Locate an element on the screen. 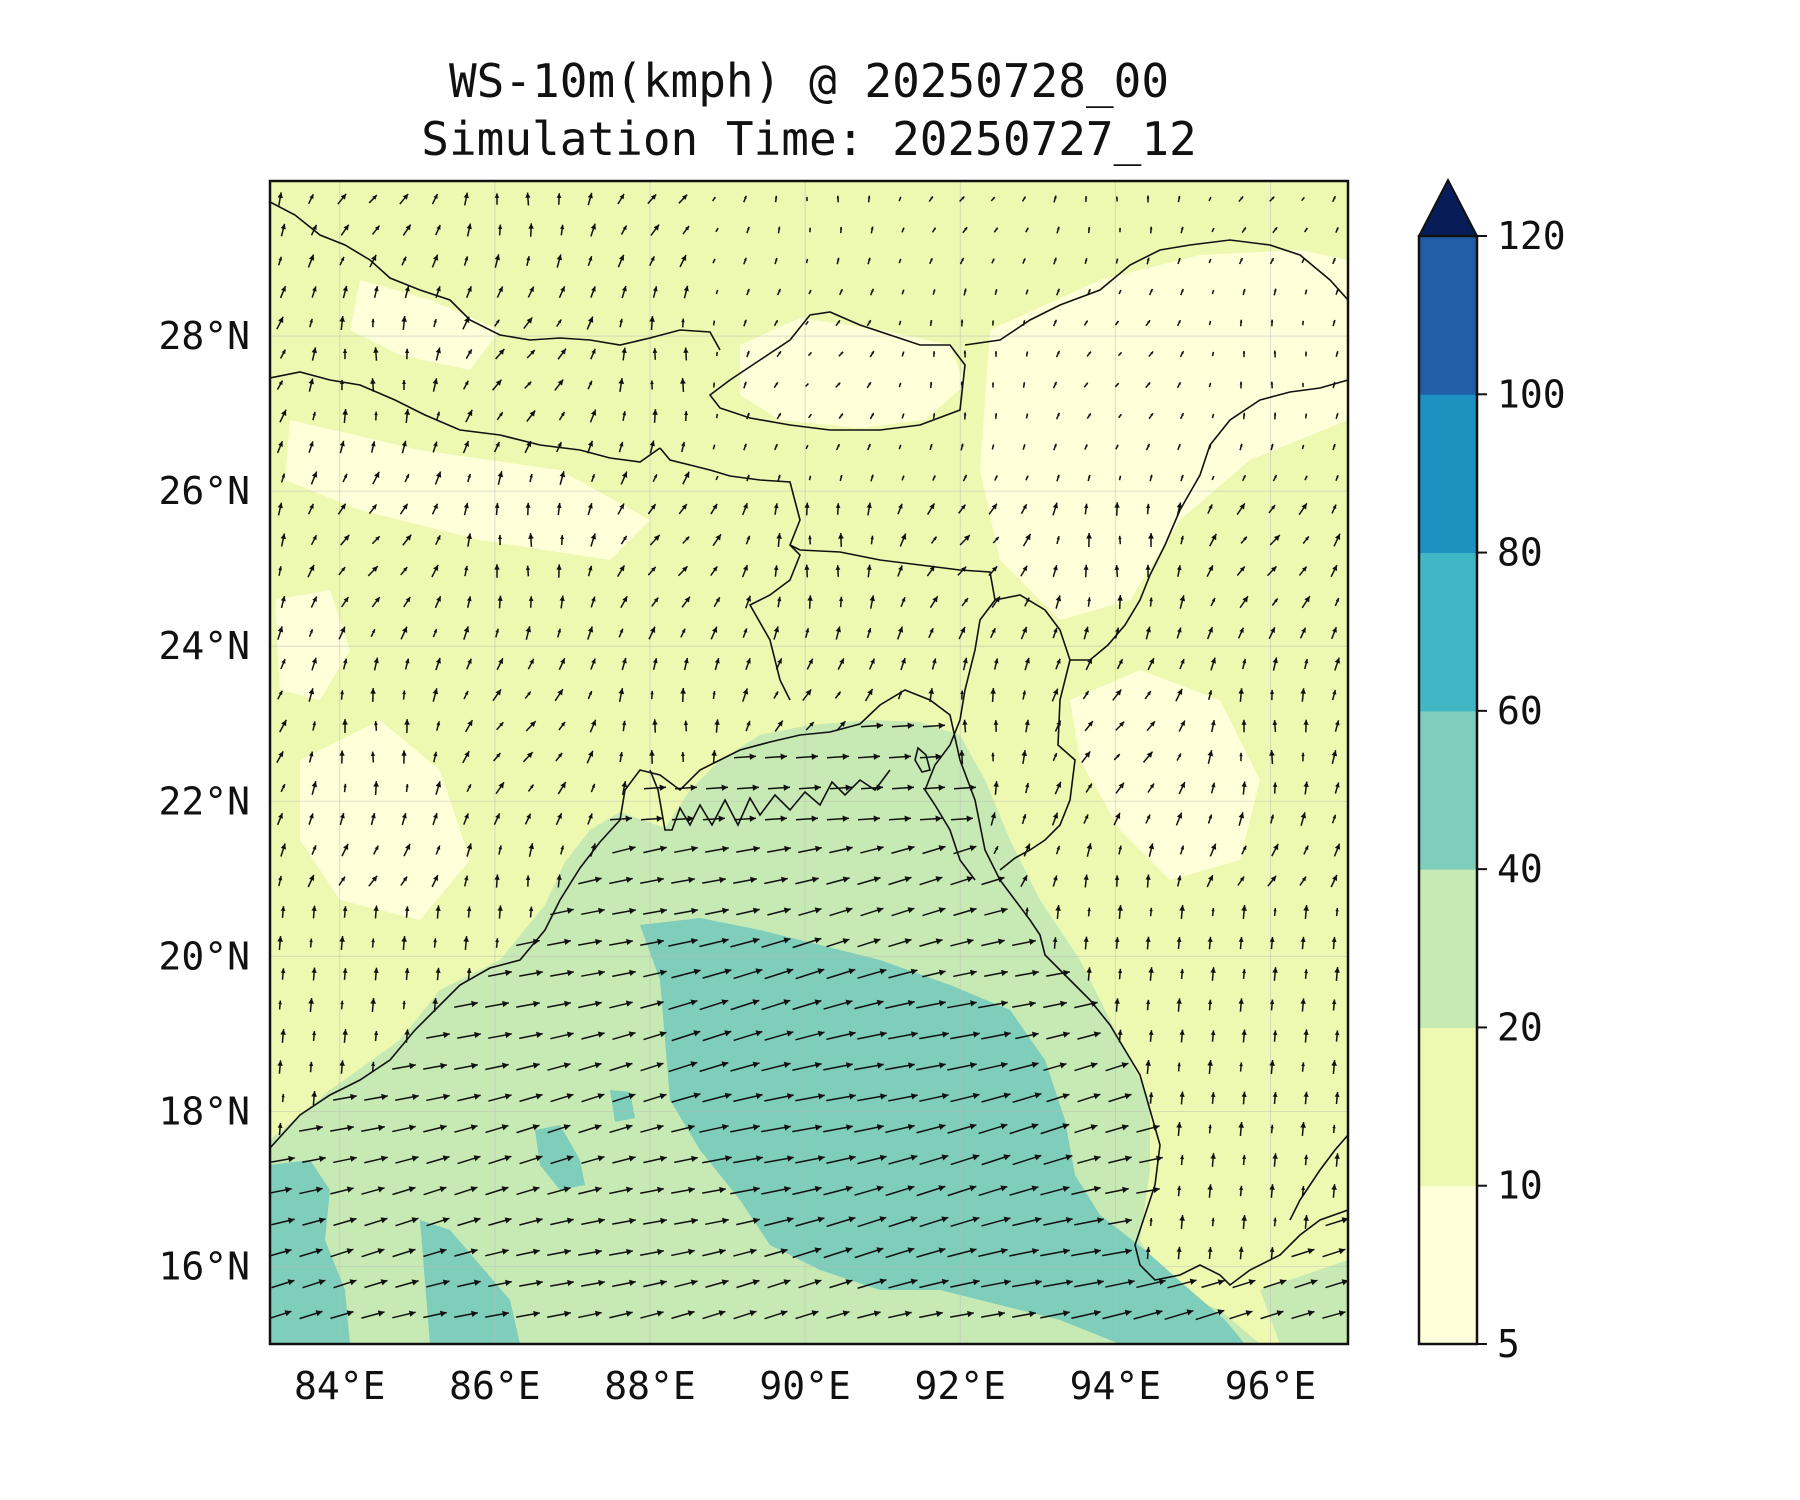 This screenshot has width=1800, height=1500. colorbar-blocks is located at coordinates (1448, 790).